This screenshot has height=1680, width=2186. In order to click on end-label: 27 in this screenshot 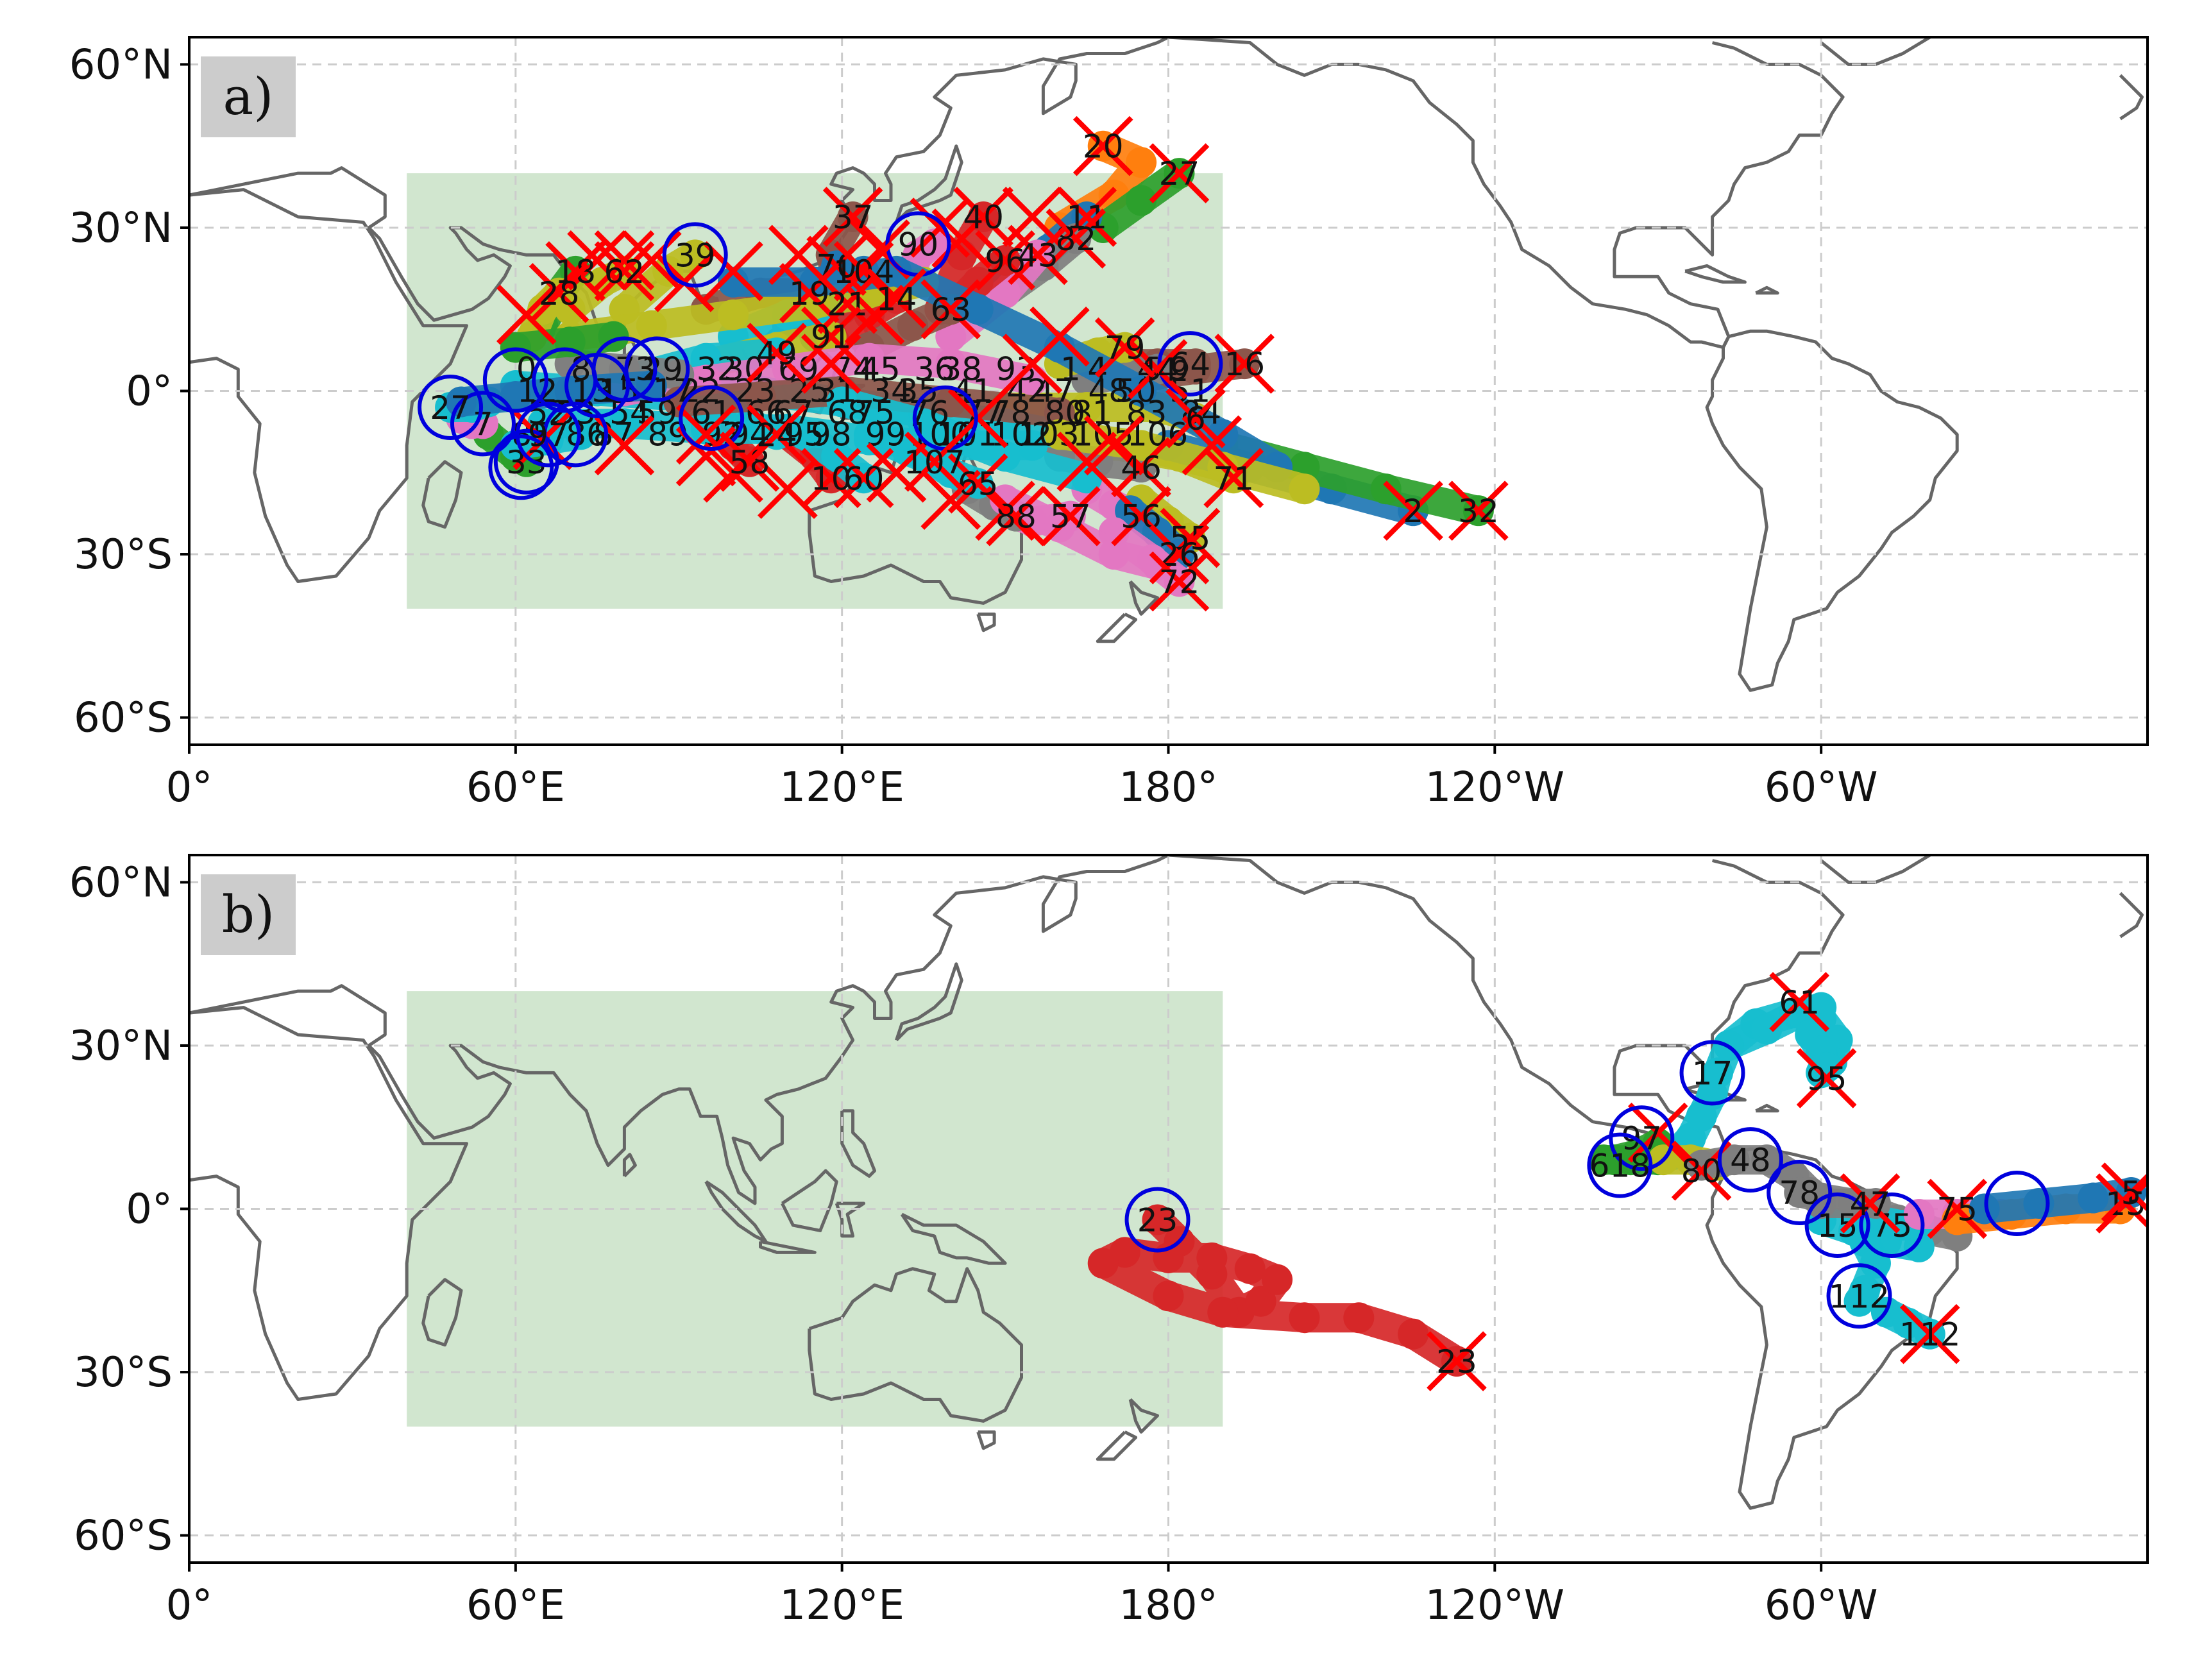, I will do `click(1179, 173)`.